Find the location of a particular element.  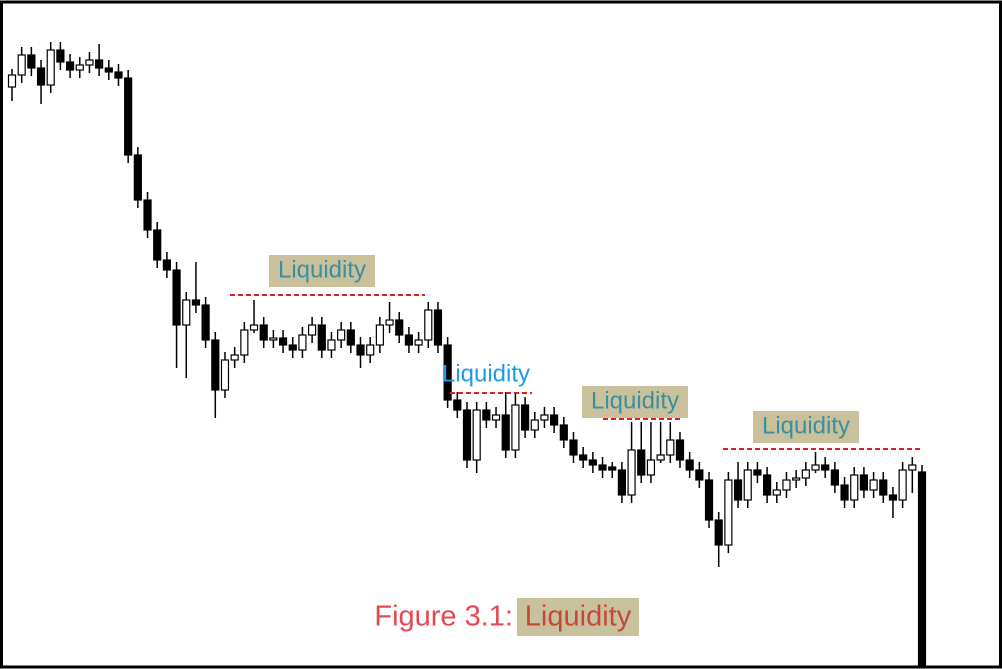

caption-prefix: Figure 3.1: is located at coordinates (443, 617).